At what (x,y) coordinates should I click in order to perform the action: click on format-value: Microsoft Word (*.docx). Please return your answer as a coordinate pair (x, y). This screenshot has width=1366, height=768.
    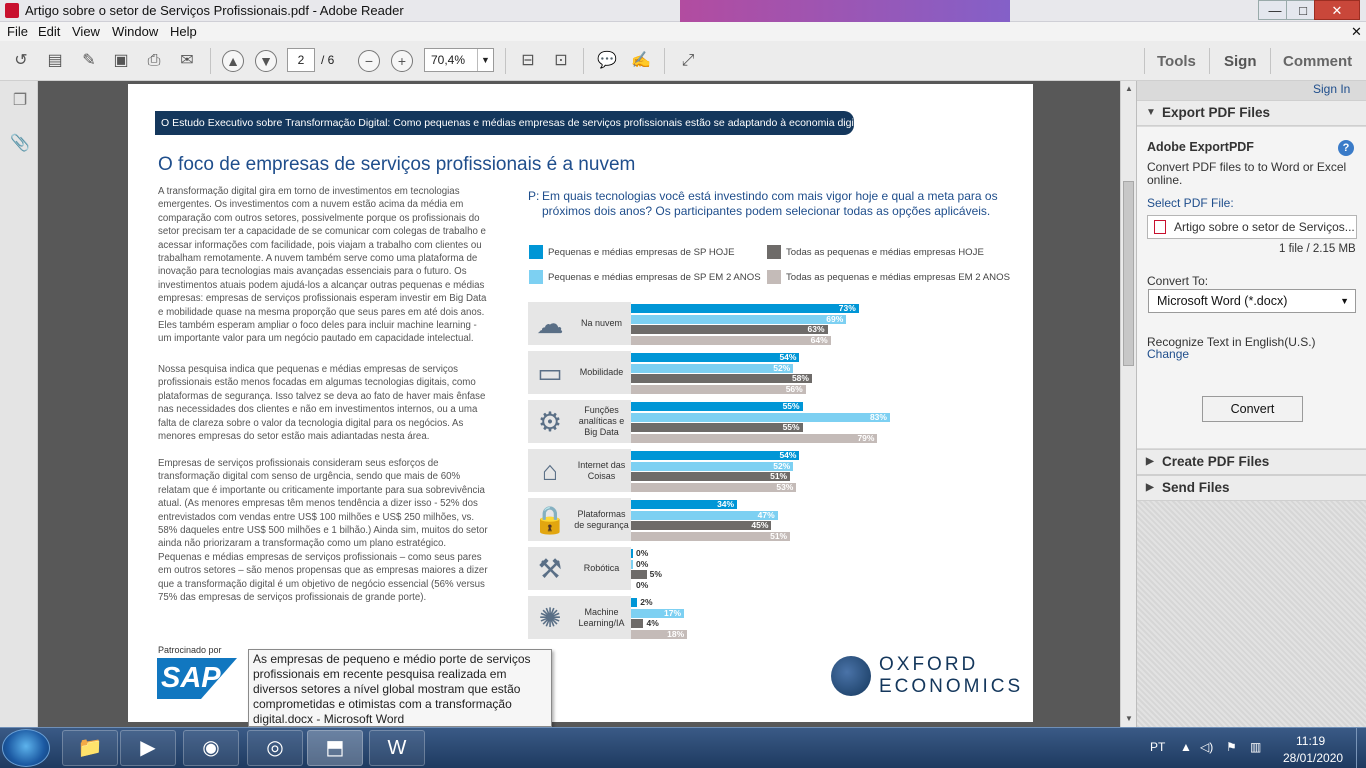
    Looking at the image, I should click on (1222, 301).